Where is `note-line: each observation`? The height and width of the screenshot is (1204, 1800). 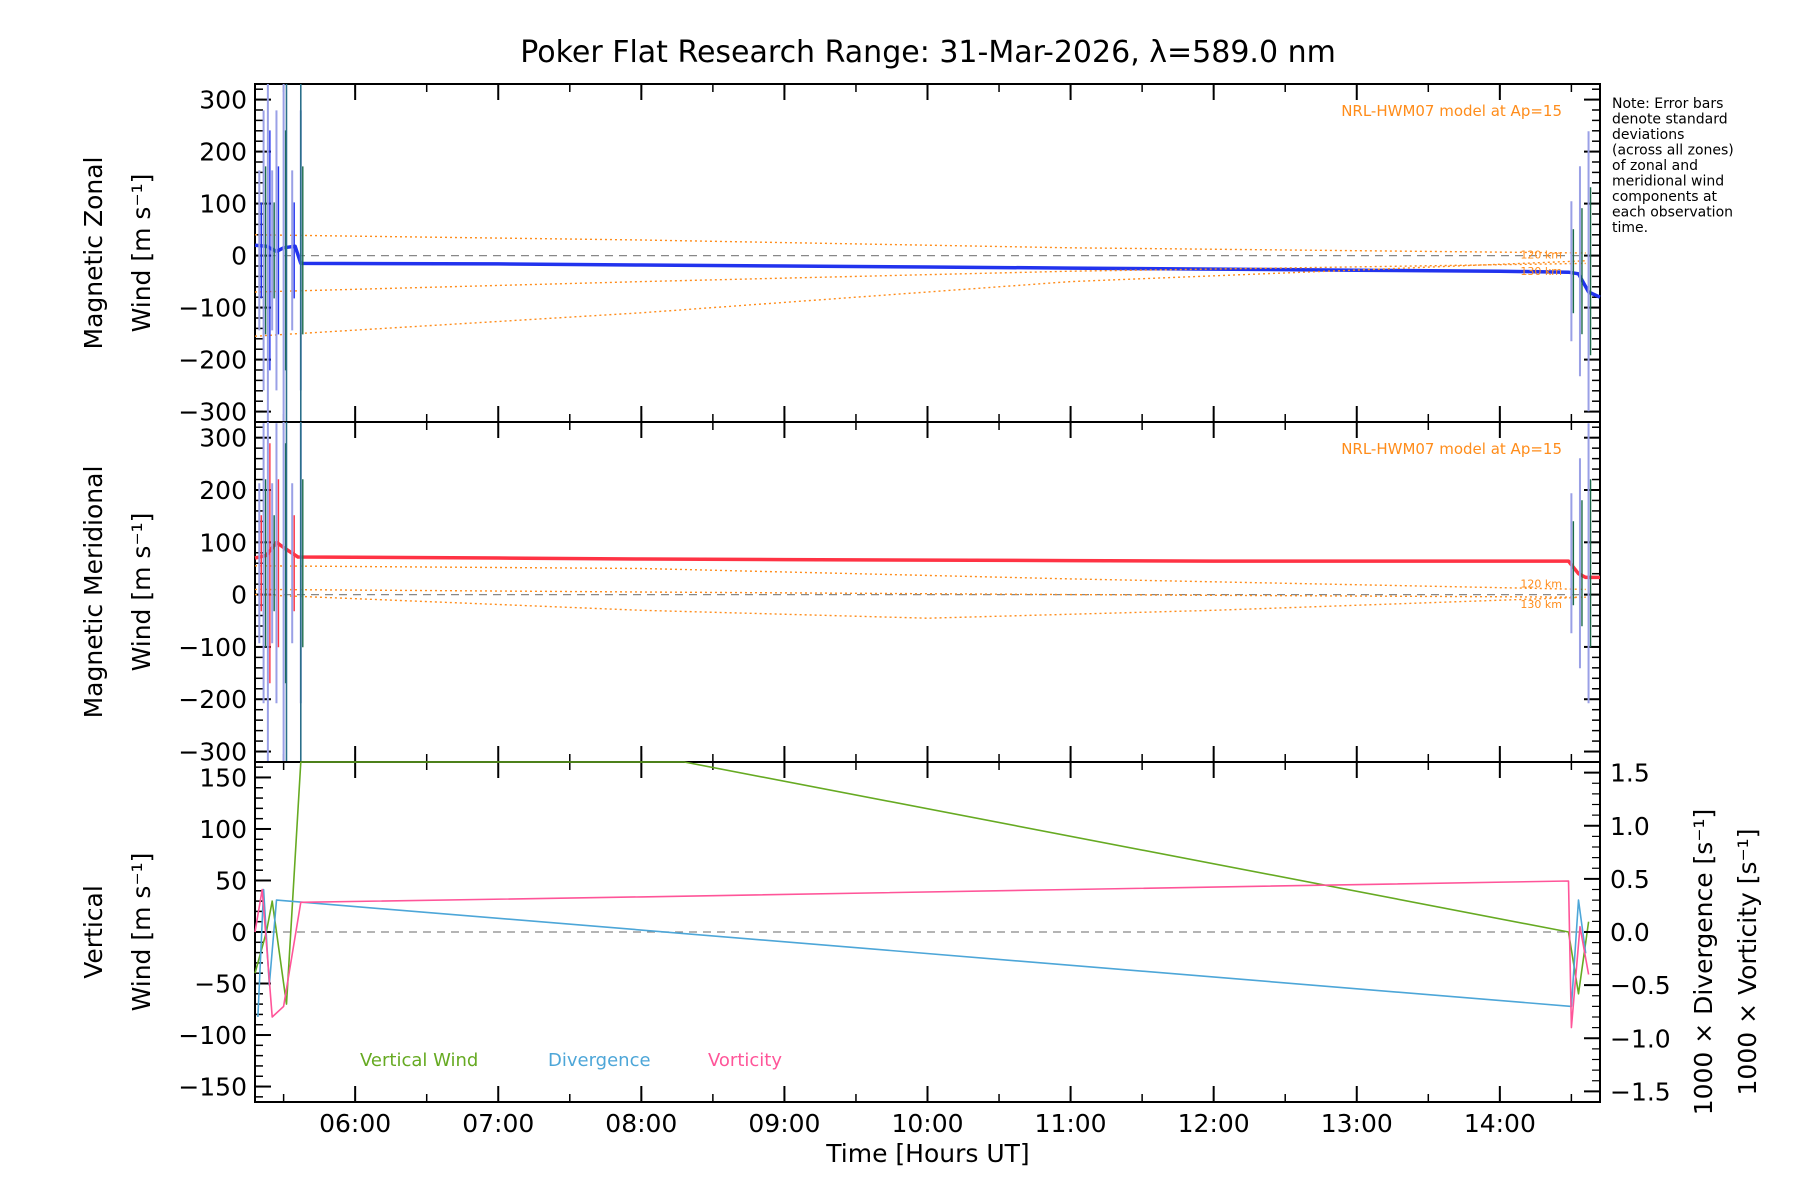
note-line: each observation is located at coordinates (1672, 213).